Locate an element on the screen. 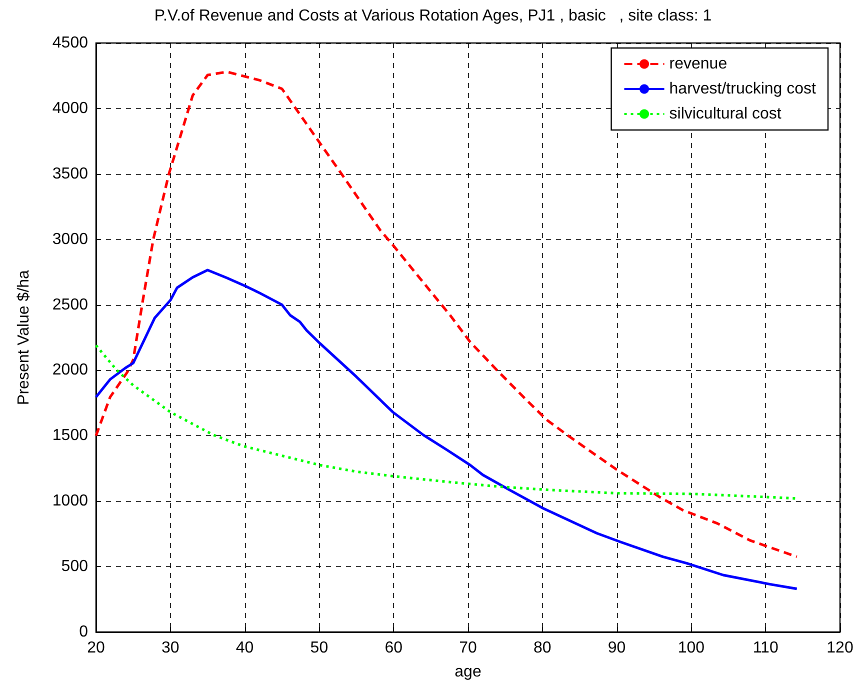  y-axis-title: Present Value $/ha is located at coordinates (24, 337).